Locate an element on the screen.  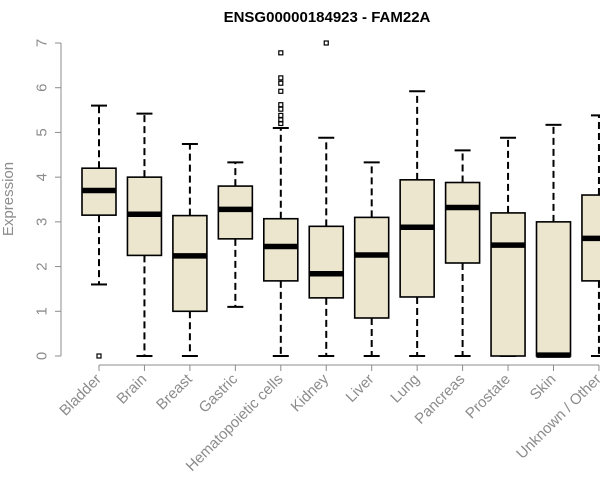
box-skin is located at coordinates (553, 240).